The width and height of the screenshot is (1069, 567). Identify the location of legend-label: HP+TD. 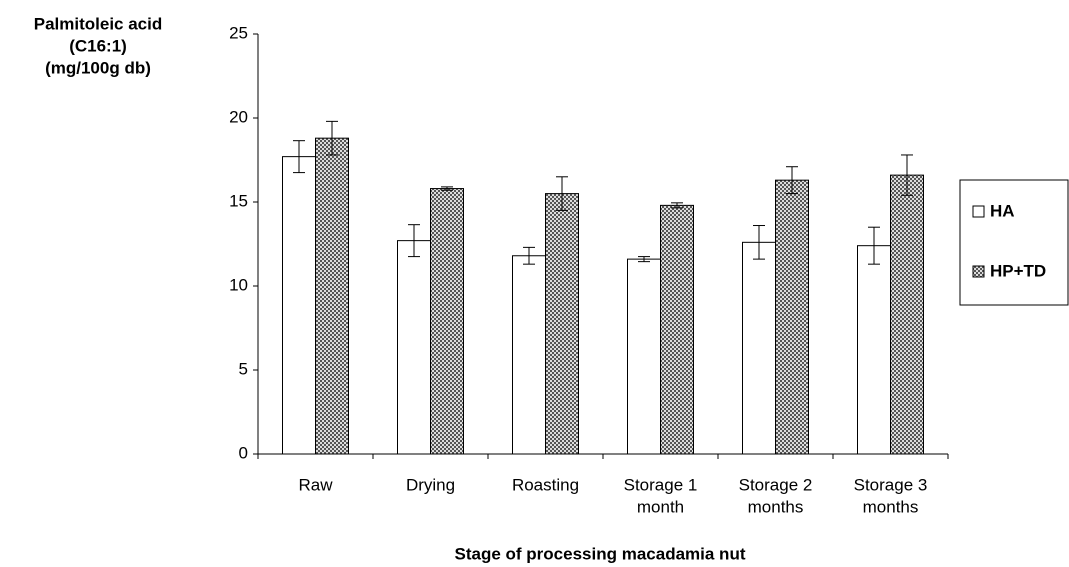
(1018, 270).